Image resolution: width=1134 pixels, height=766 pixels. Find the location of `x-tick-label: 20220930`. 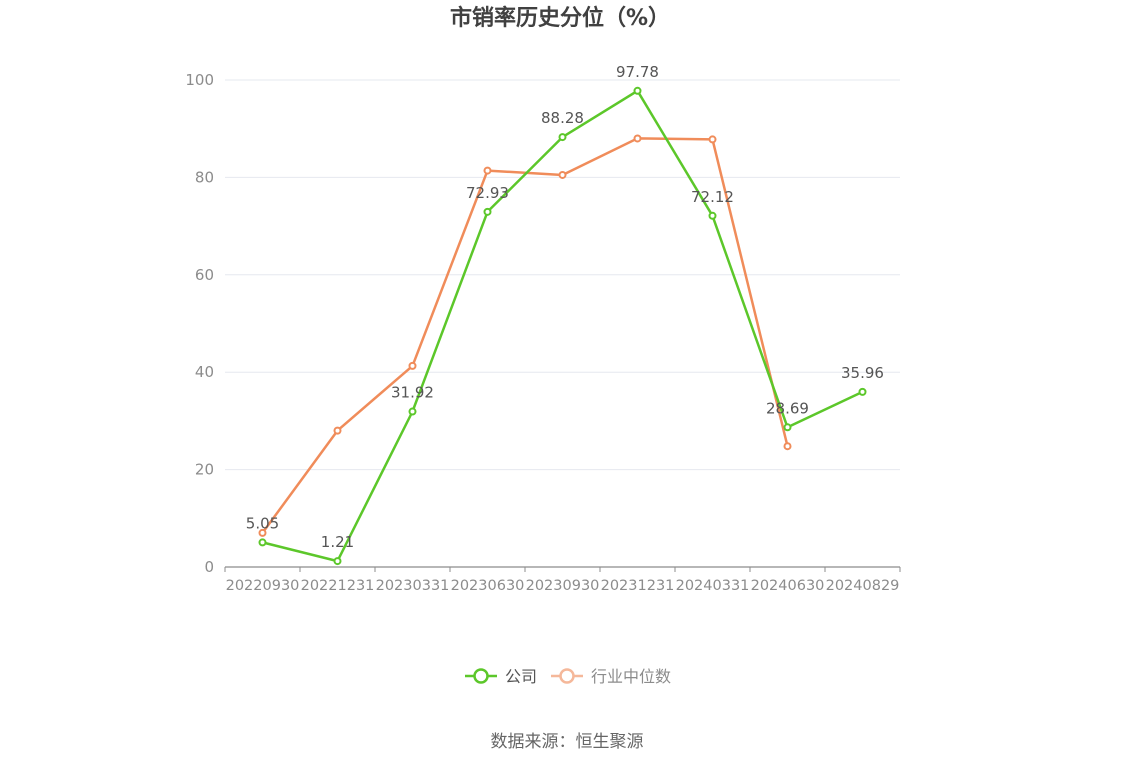

x-tick-label: 20220930 is located at coordinates (263, 586).